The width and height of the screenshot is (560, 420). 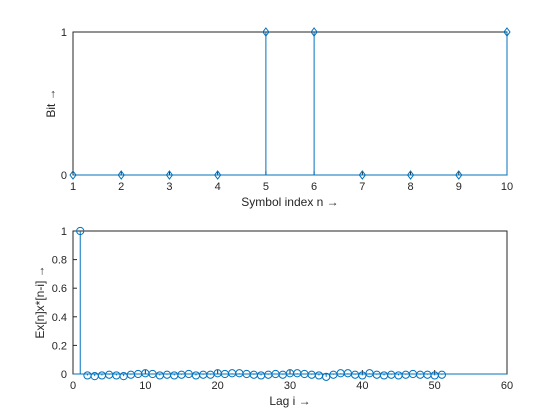 I want to click on y-tick-label: 0.8, so click(x=59, y=261).